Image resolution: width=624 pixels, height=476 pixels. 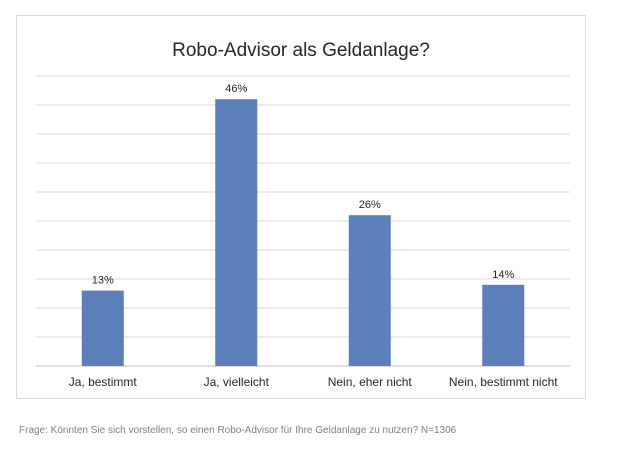 What do you see at coordinates (237, 382) in the screenshot?
I see `category-label: Ja, vielleicht` at bounding box center [237, 382].